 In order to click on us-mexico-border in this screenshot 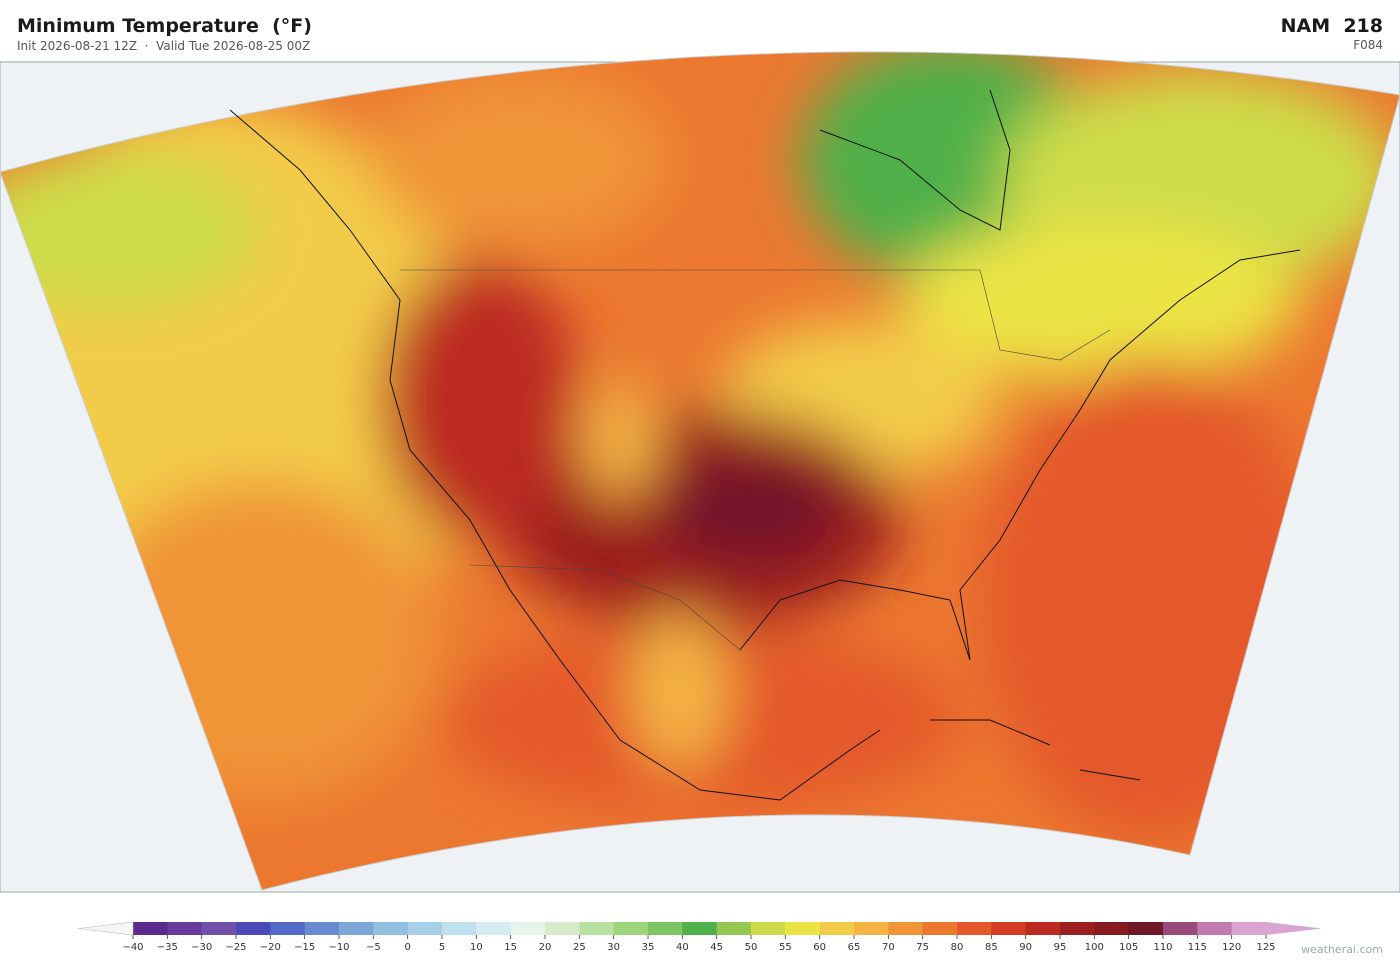, I will do `click(605, 607)`.